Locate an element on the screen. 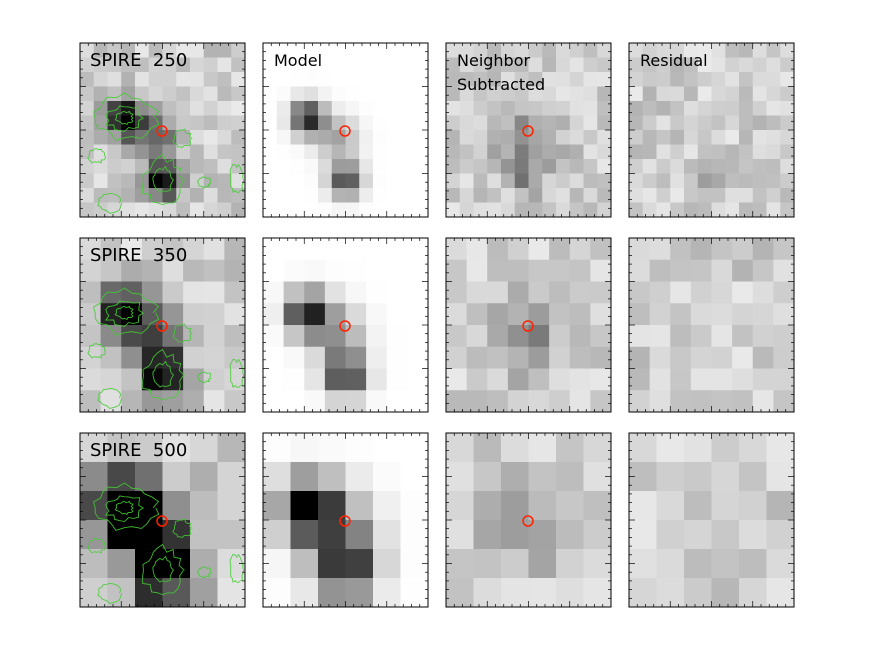 This screenshot has height=654, width=872. panel-label: SPIRE 500 is located at coordinates (138, 450).